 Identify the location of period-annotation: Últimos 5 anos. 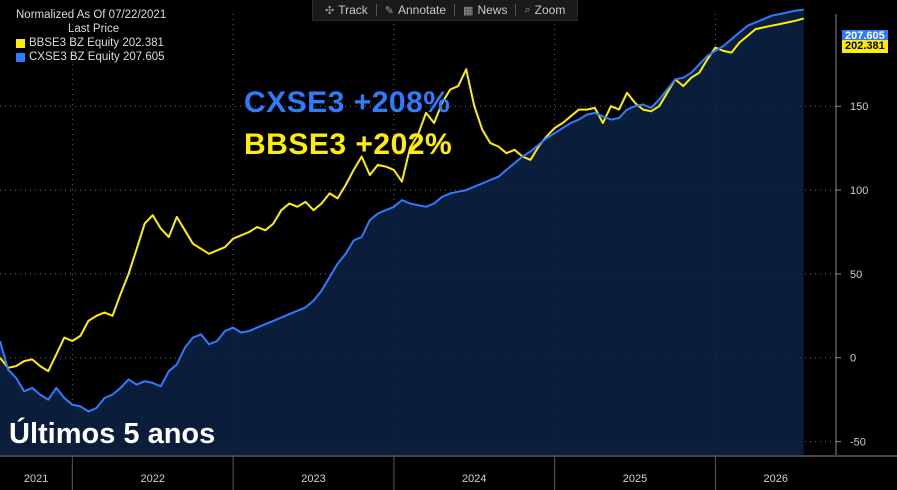
(112, 434).